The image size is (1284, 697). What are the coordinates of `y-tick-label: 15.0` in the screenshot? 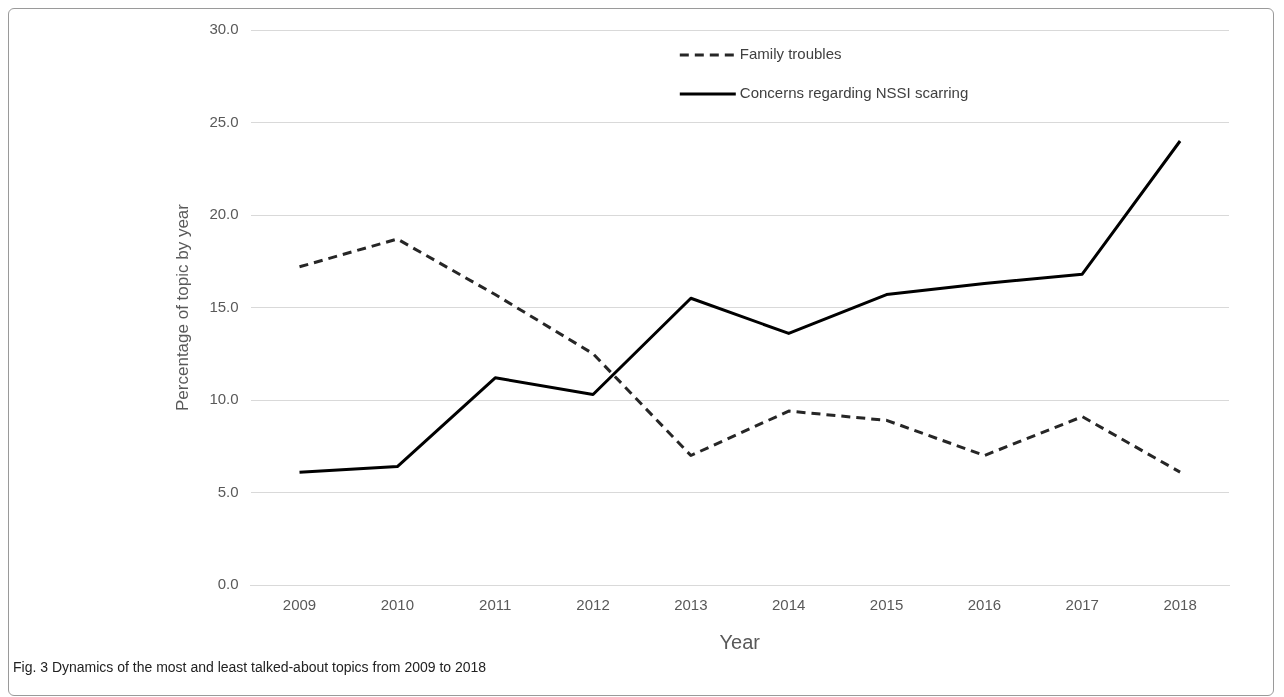 It's located at (224, 306).